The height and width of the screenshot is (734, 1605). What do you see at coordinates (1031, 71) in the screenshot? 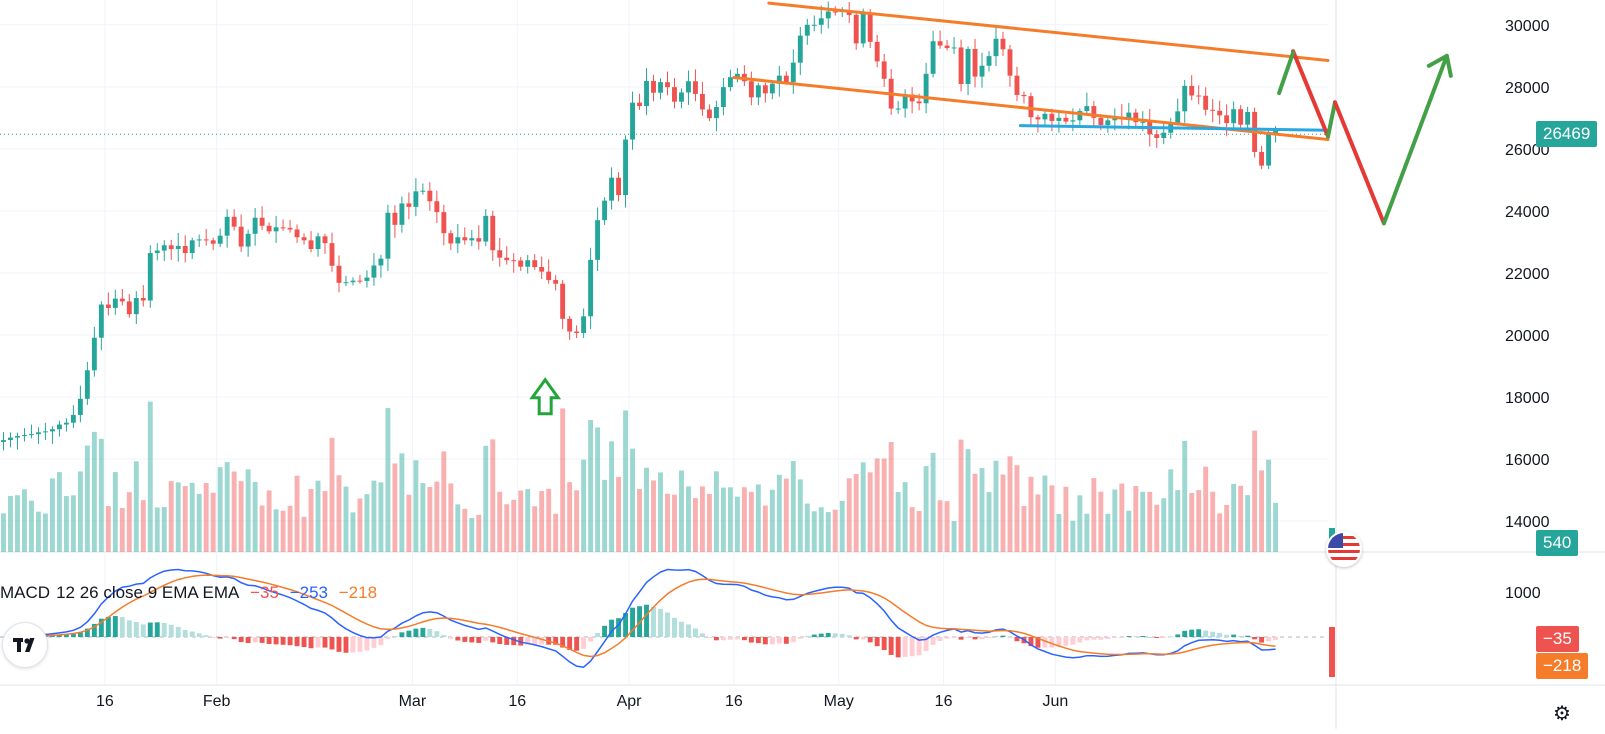
I see `drawn-trendlines` at bounding box center [1031, 71].